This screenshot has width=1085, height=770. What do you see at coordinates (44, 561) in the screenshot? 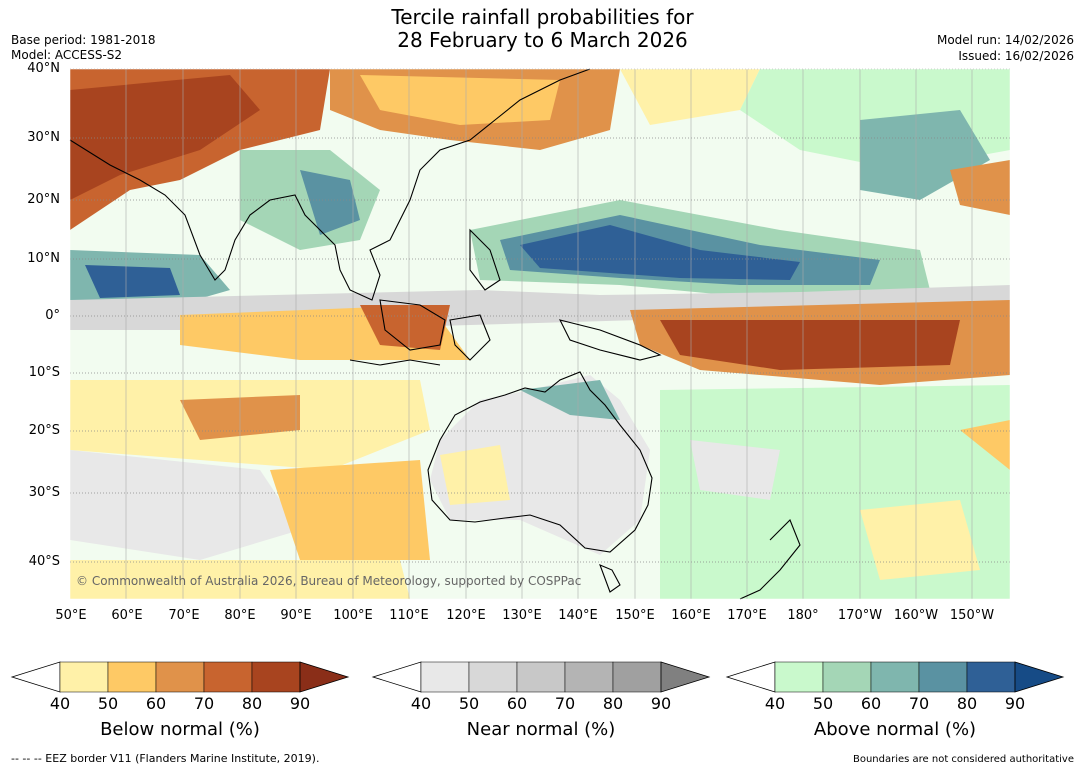
I see `lat-label-40s: 40°S` at bounding box center [44, 561].